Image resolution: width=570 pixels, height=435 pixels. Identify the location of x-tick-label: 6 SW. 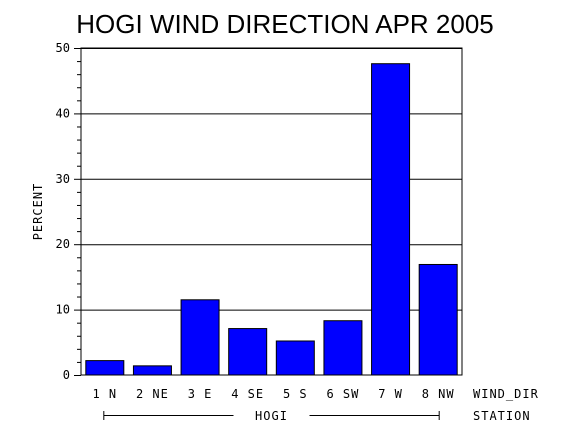
(342, 394).